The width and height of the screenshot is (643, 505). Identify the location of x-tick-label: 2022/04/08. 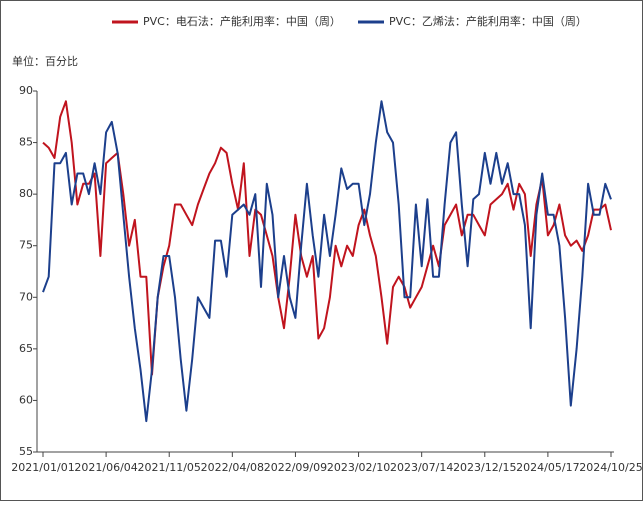
(232, 467).